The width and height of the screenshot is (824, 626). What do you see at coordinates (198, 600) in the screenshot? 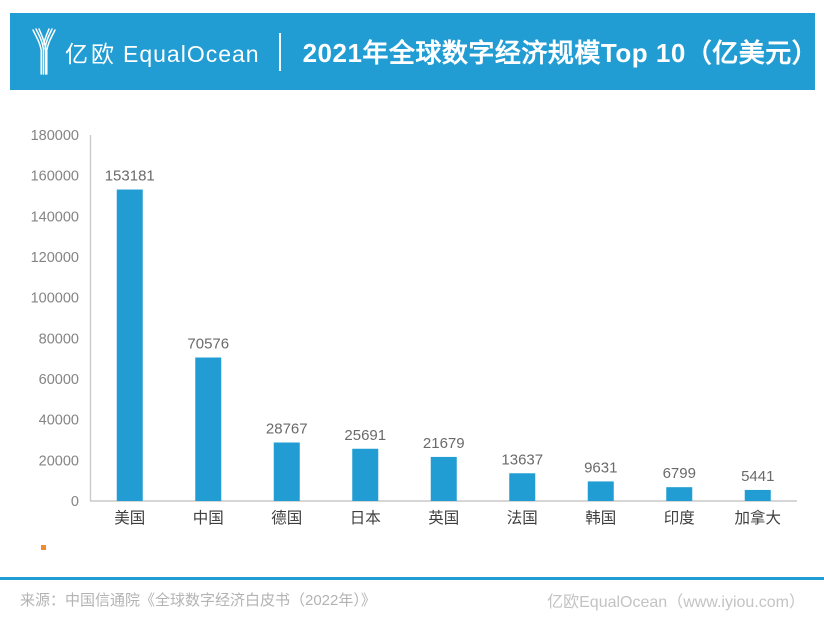
I see `source-text: 来源：中国信通院《全球数字经济白皮书（2022年）》` at bounding box center [198, 600].